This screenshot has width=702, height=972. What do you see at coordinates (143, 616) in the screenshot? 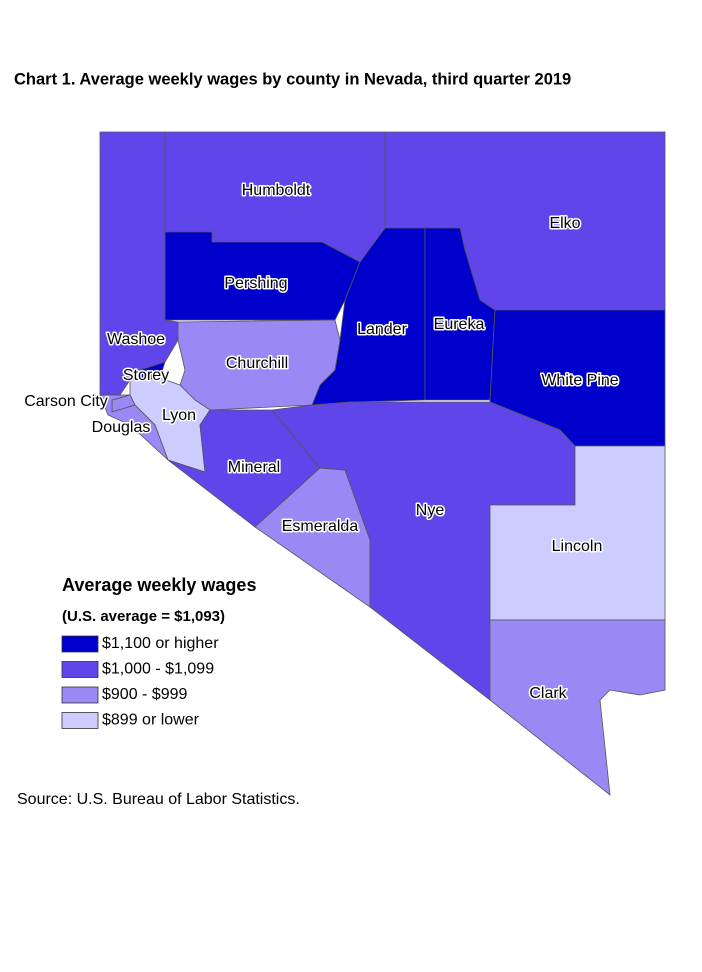
I see `legend-subtitle: (U.S. average = $1,093)` at bounding box center [143, 616].